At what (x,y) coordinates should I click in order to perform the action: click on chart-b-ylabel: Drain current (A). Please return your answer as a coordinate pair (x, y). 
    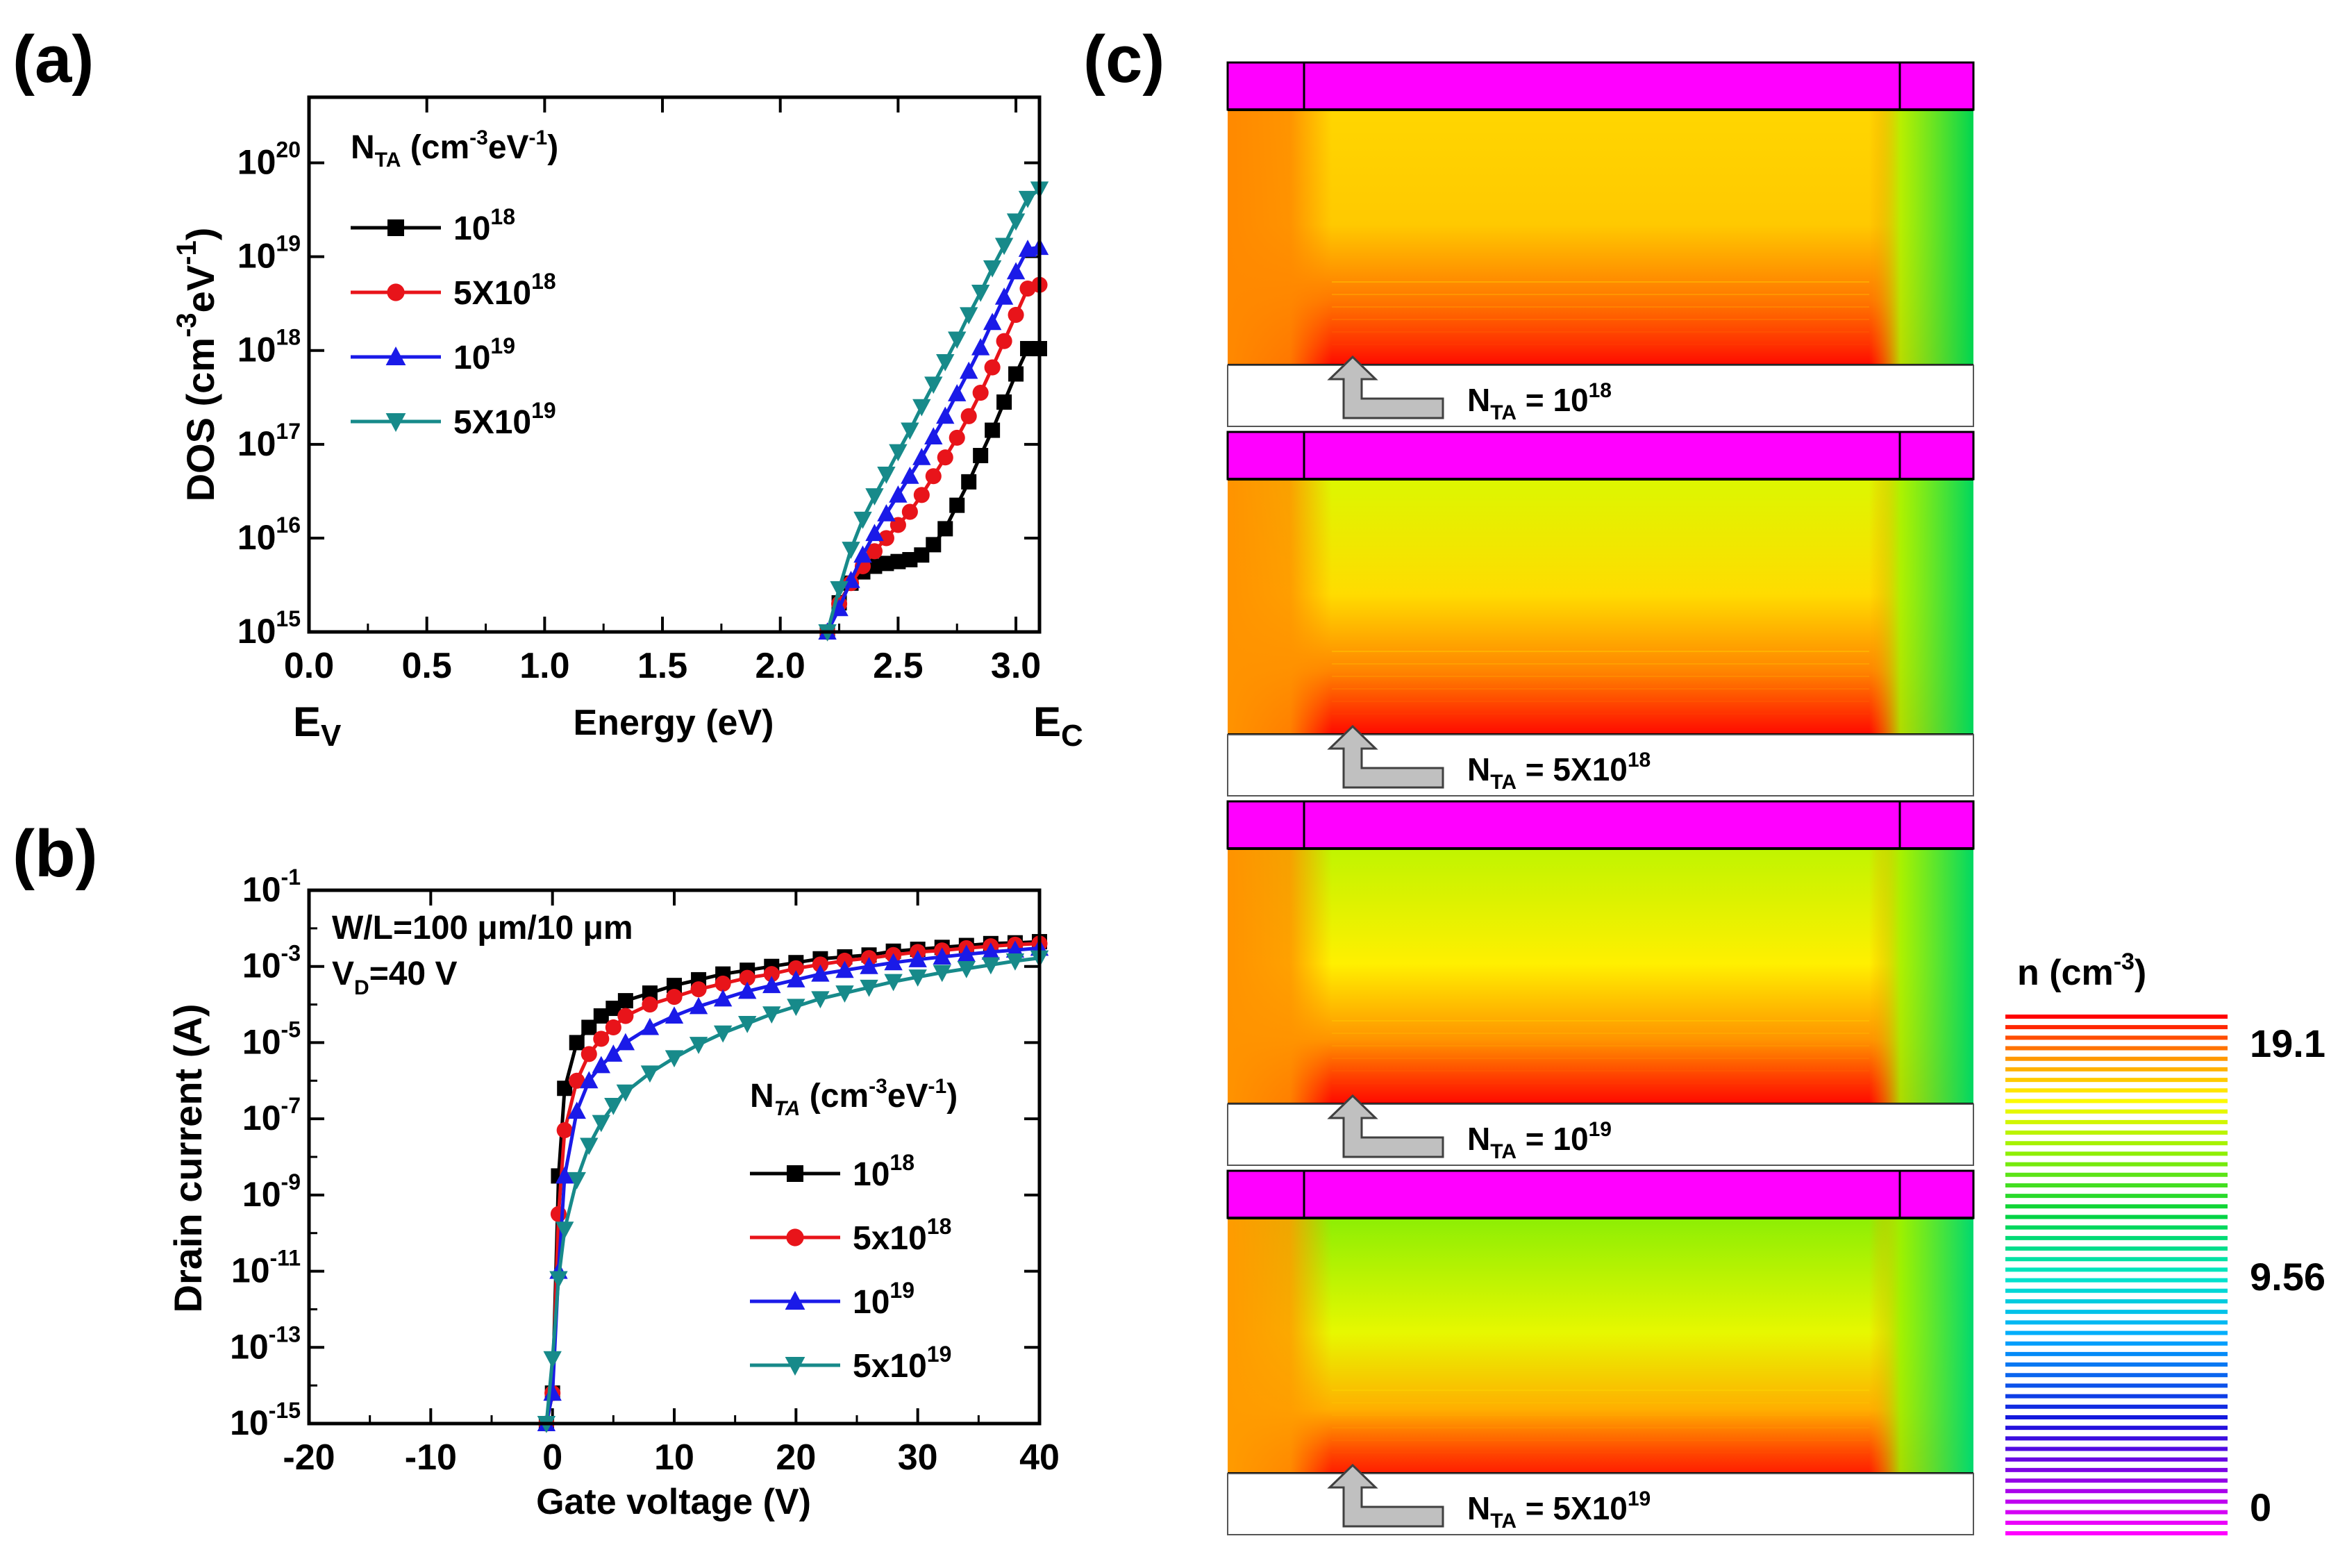
    Looking at the image, I should click on (188, 1159).